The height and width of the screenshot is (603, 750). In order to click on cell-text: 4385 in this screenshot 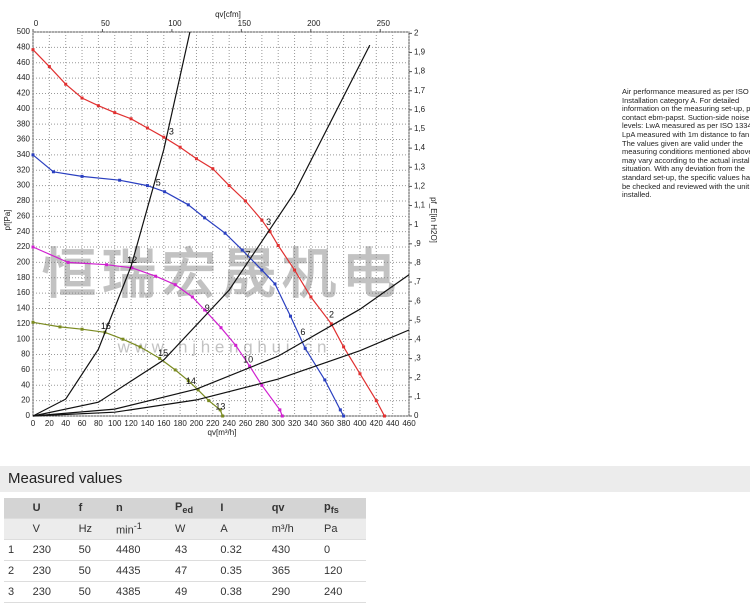, I will do `click(128, 592)`.